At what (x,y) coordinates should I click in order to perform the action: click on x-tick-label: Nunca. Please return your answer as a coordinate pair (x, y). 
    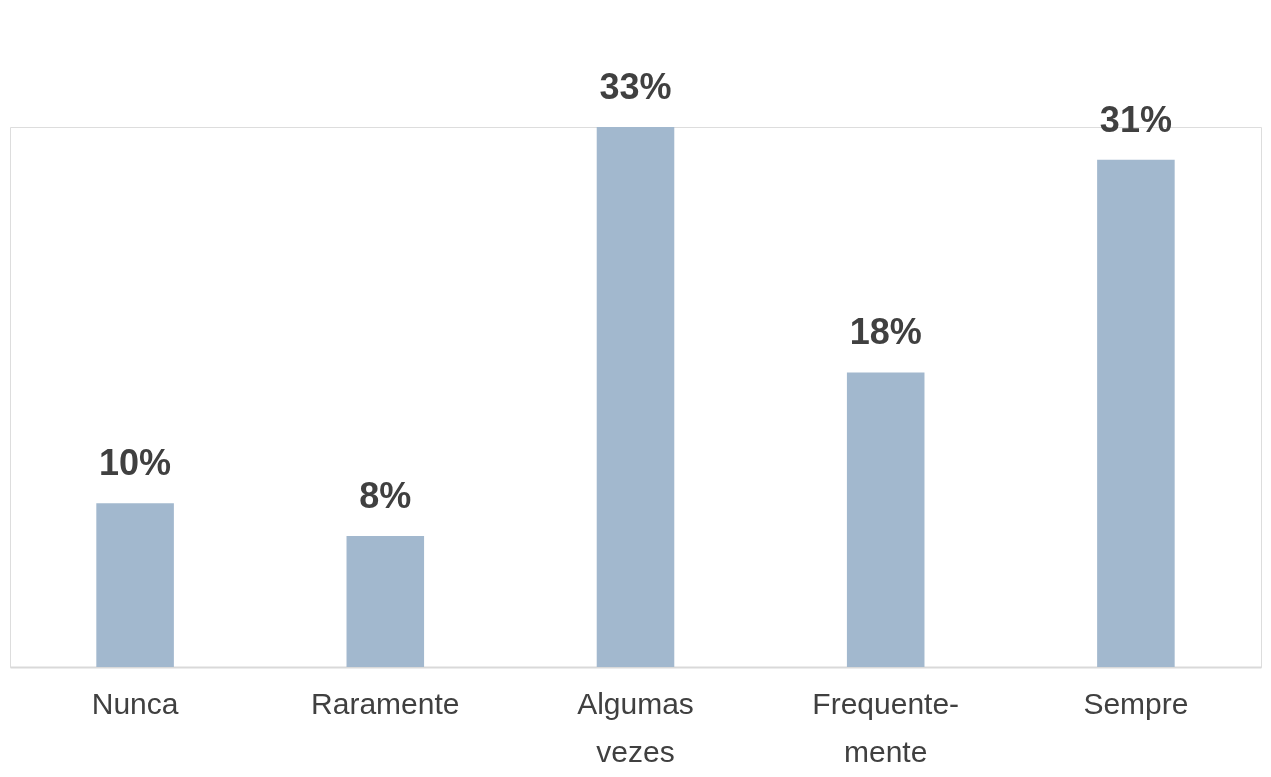
    Looking at the image, I should click on (135, 703).